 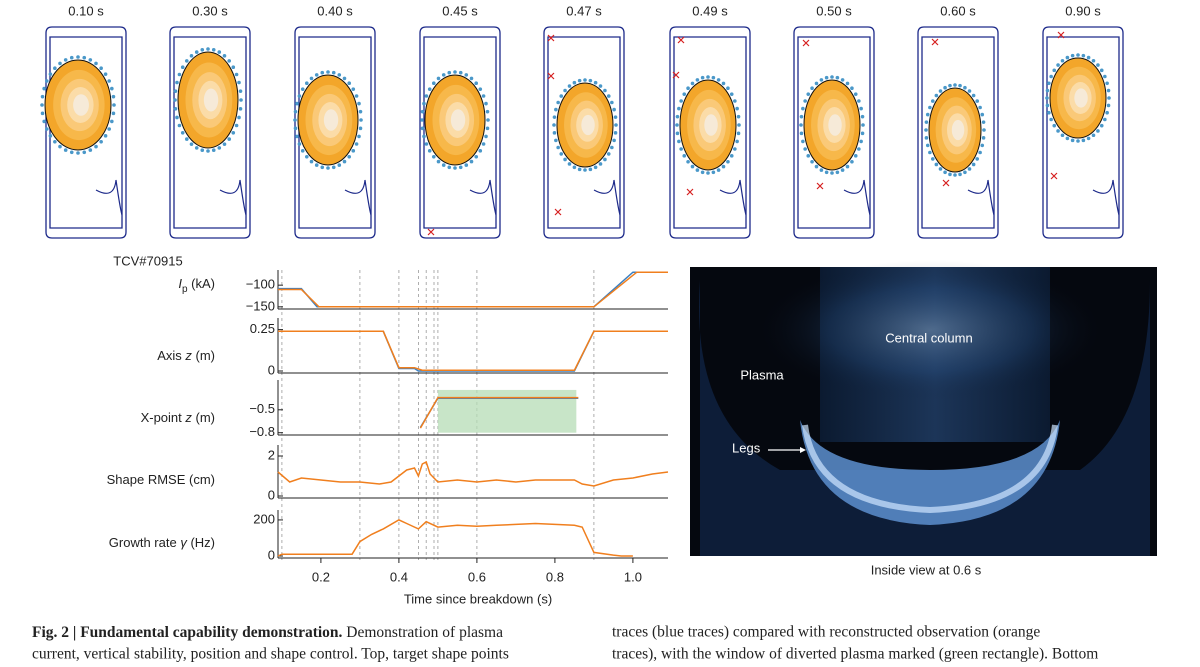 I want to click on x-tick-label: 1.0, so click(x=633, y=576).